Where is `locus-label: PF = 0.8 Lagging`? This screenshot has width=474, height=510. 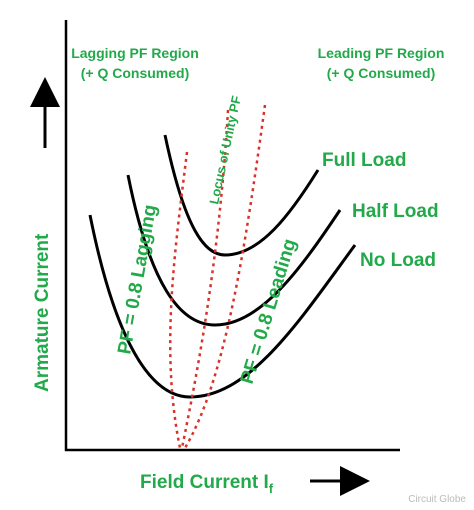
locus-label: PF = 0.8 Lagging is located at coordinates (137, 279).